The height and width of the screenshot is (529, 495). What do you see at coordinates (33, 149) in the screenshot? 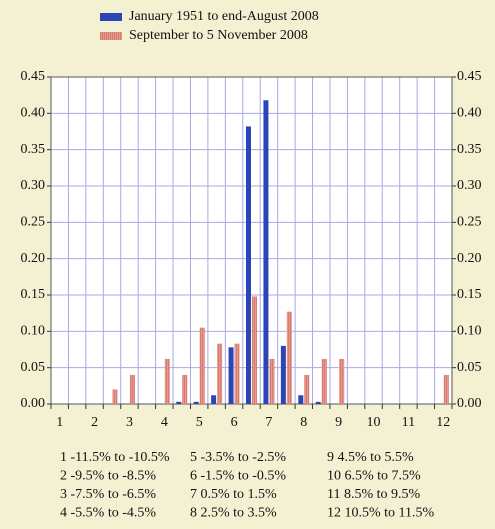
I see `y-tick-label: 0.35` at bounding box center [33, 149].